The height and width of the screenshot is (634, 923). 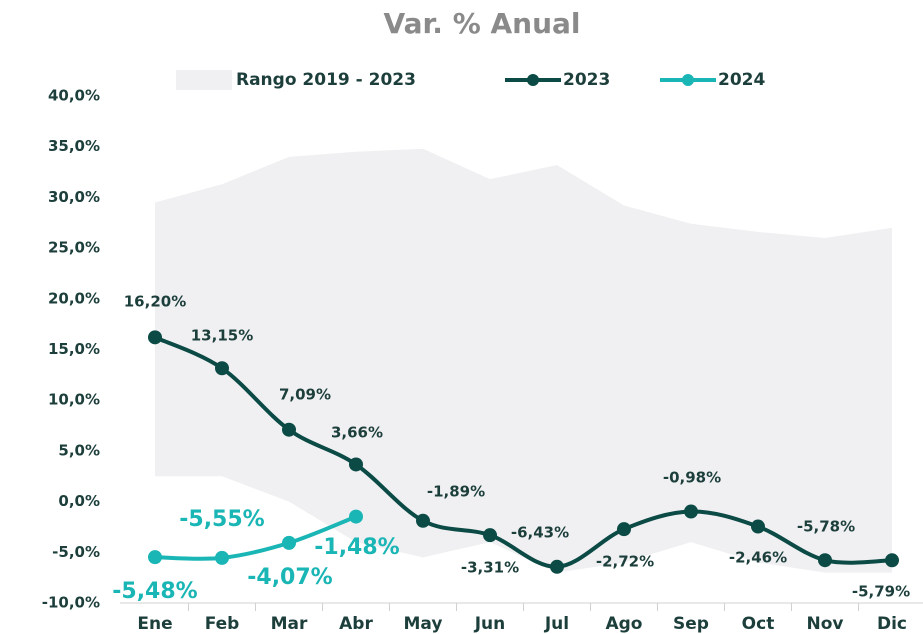 What do you see at coordinates (222, 336) in the screenshot?
I see `data-label: 13,15%` at bounding box center [222, 336].